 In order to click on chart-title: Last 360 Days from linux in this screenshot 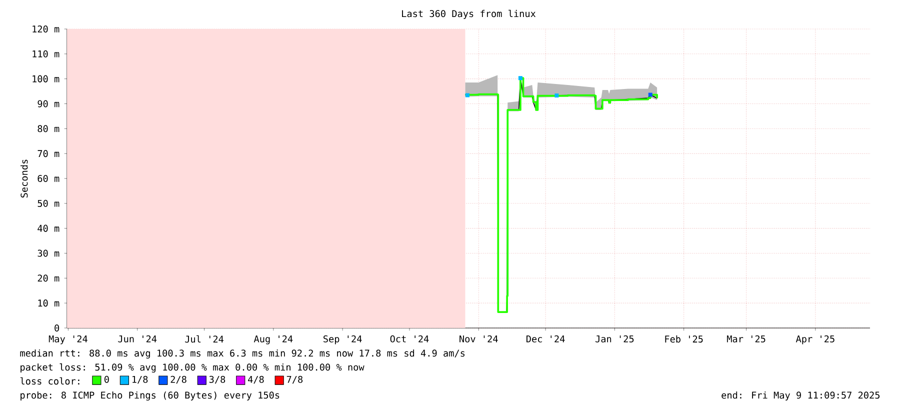, I will do `click(469, 14)`.